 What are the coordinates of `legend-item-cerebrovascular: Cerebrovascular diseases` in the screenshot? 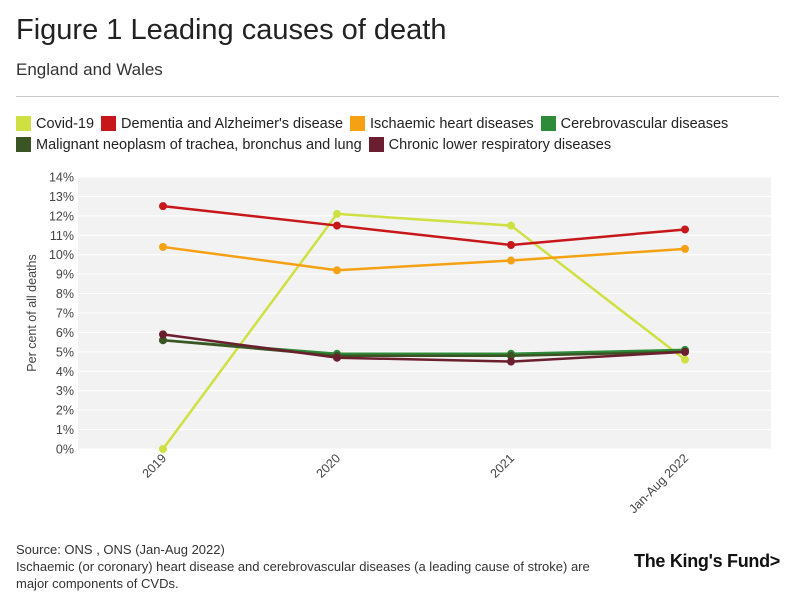 It's located at (634, 123).